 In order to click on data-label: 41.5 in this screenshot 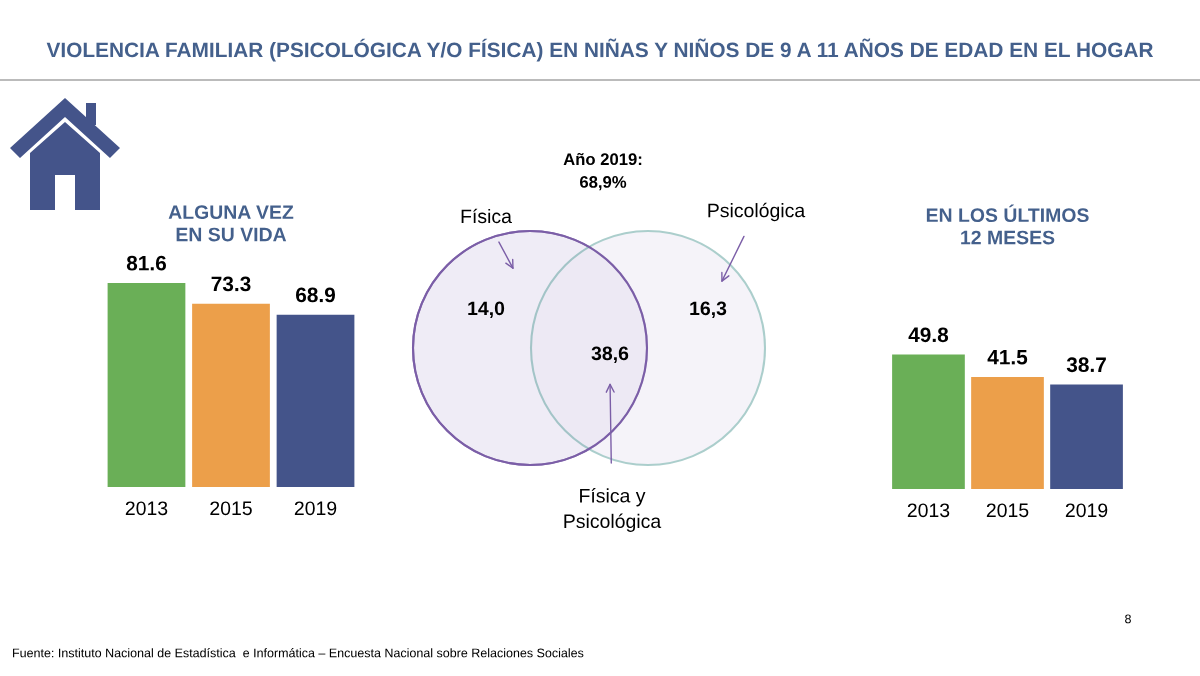, I will do `click(1007, 357)`.